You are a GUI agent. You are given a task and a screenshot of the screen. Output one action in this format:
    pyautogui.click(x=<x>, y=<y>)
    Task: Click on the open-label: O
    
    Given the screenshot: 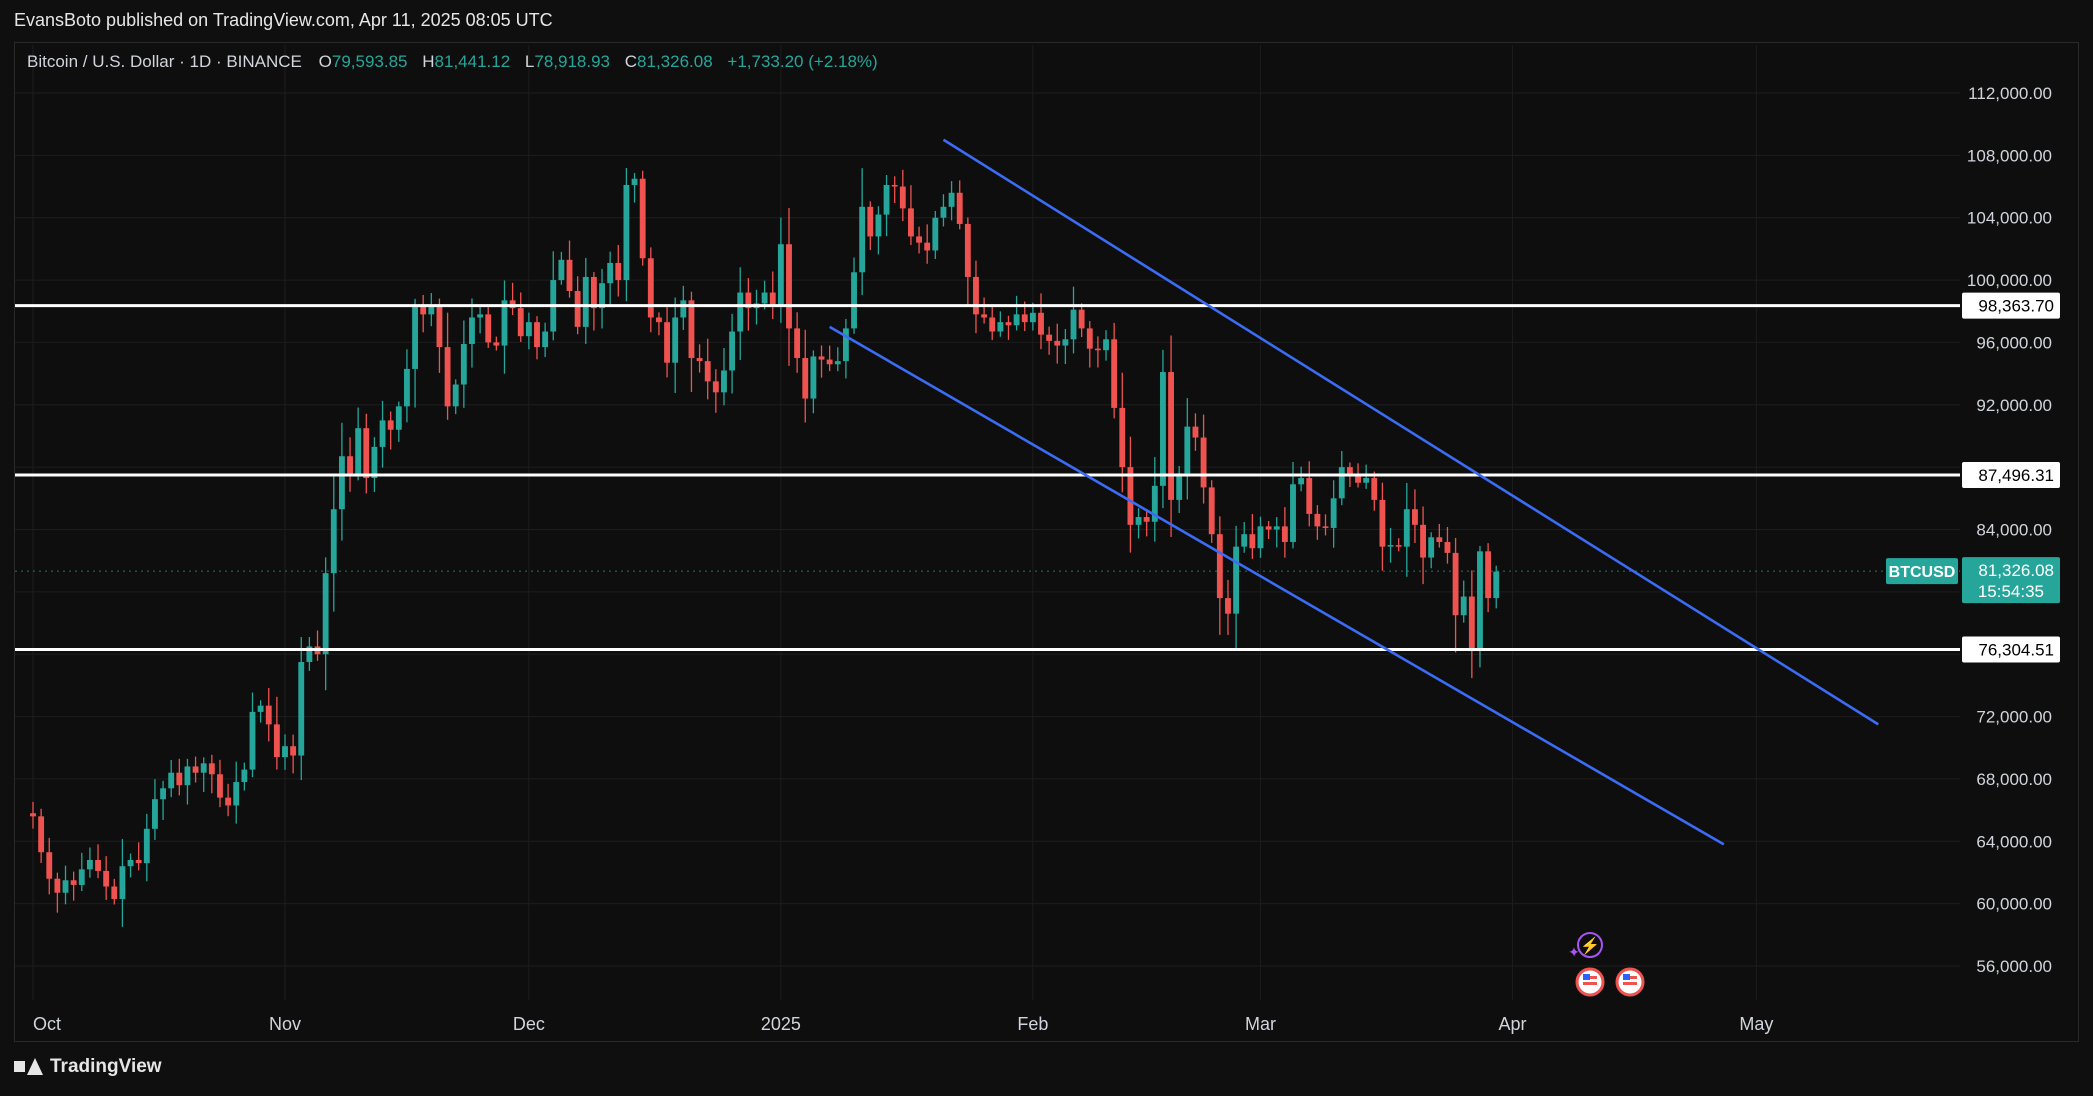 What is the action you would take?
    pyautogui.click(x=325, y=61)
    